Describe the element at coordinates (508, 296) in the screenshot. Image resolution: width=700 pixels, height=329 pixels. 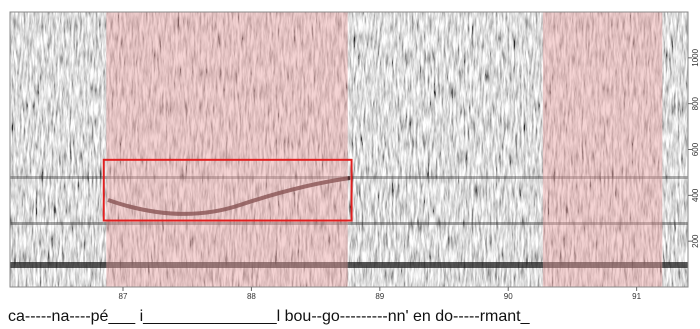
I see `x-tick-label: 90` at that location.